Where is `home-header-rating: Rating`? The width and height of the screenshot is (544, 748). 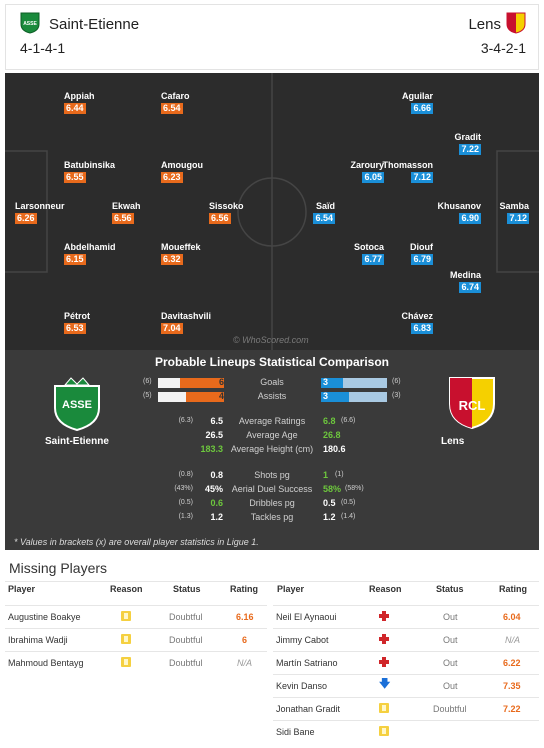
home-header-rating: Rating is located at coordinates (244, 589).